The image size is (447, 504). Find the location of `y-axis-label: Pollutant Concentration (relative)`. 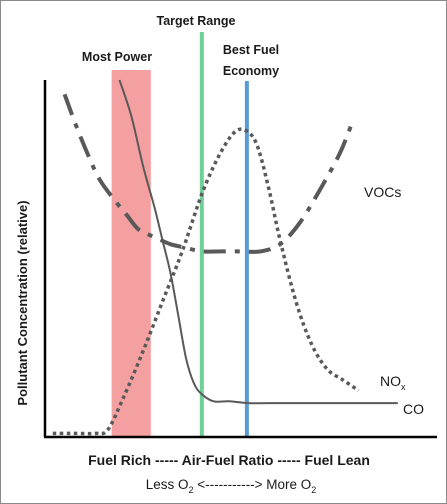

y-axis-label: Pollutant Concentration (relative) is located at coordinates (22, 302).